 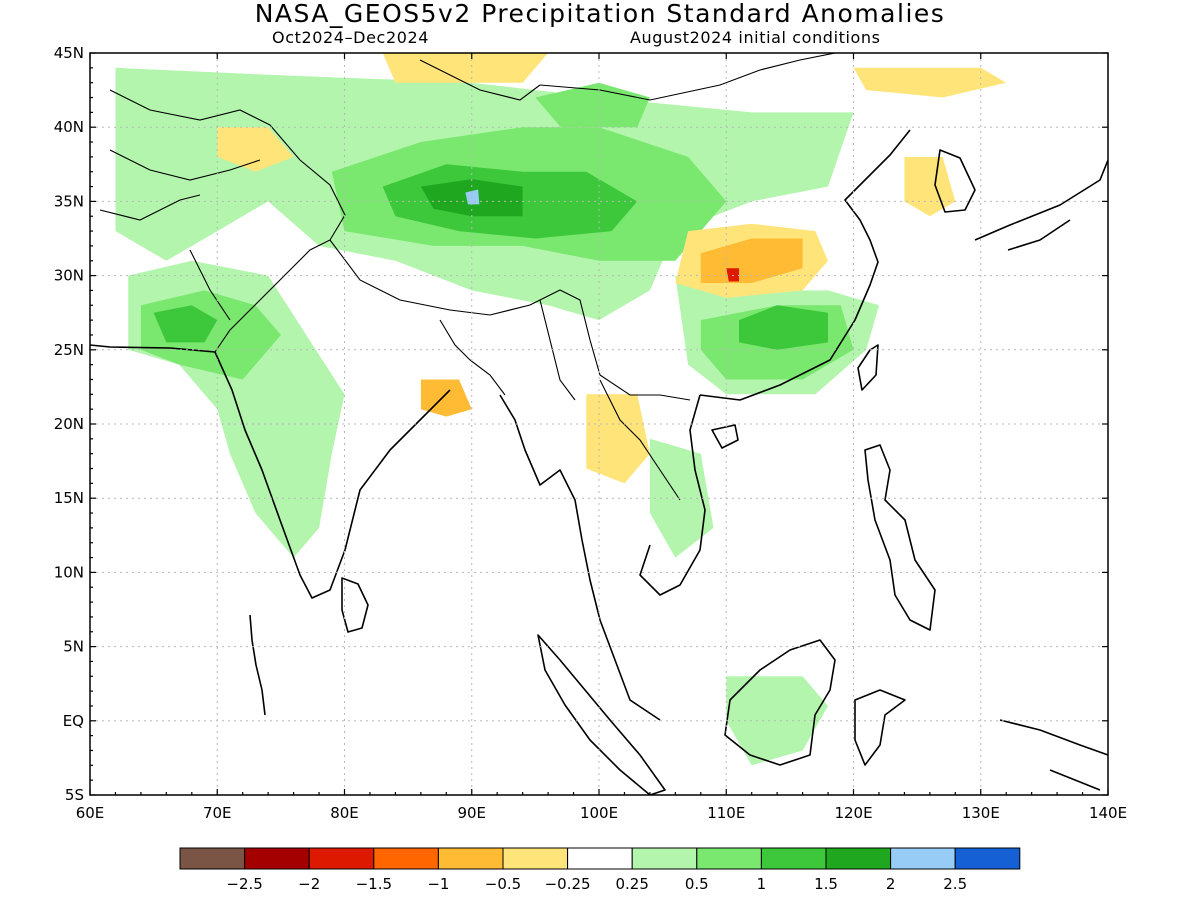 I want to click on lat-label: 30N, so click(x=69, y=276).